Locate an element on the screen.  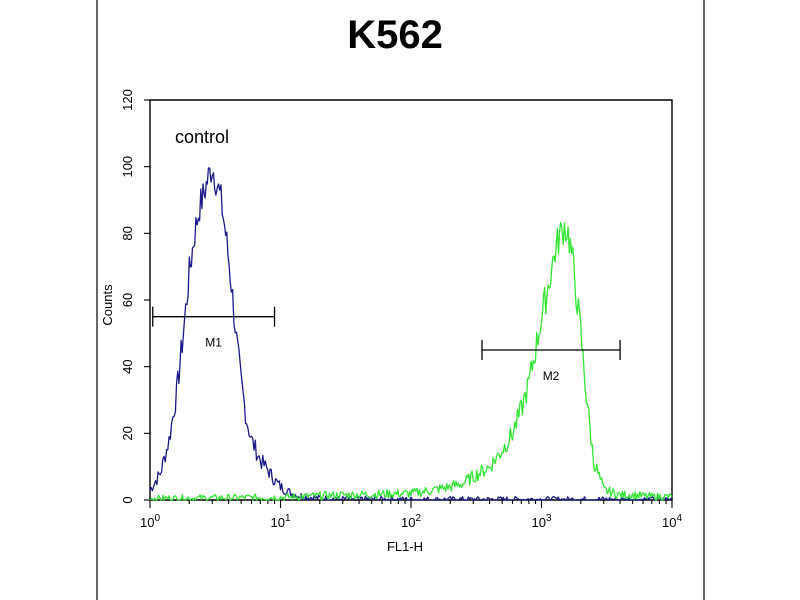
y-tick-label: 60 is located at coordinates (127, 300).